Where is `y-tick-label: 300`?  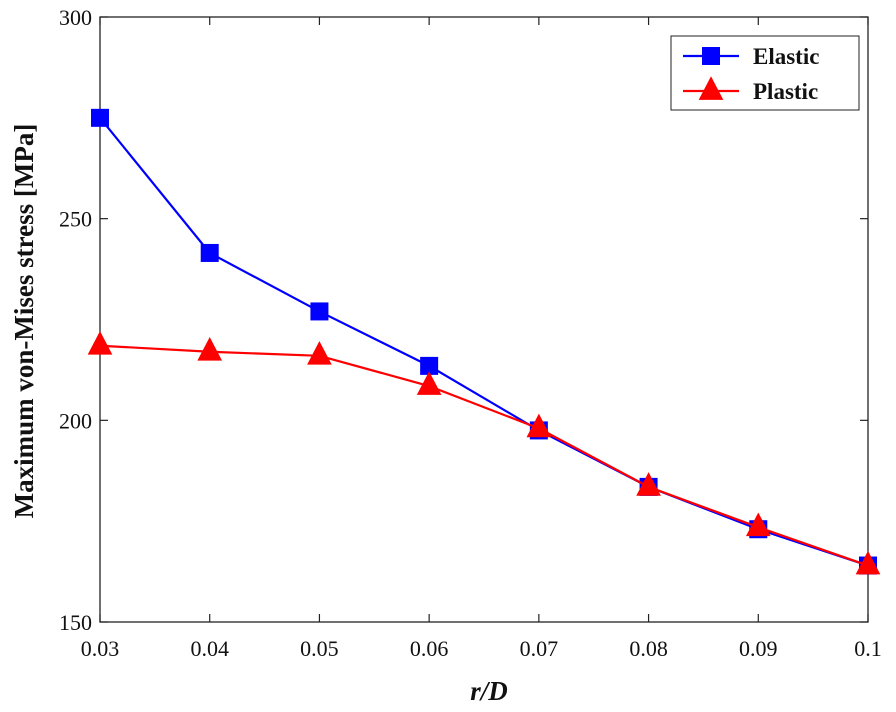
y-tick-label: 300 is located at coordinates (75, 17).